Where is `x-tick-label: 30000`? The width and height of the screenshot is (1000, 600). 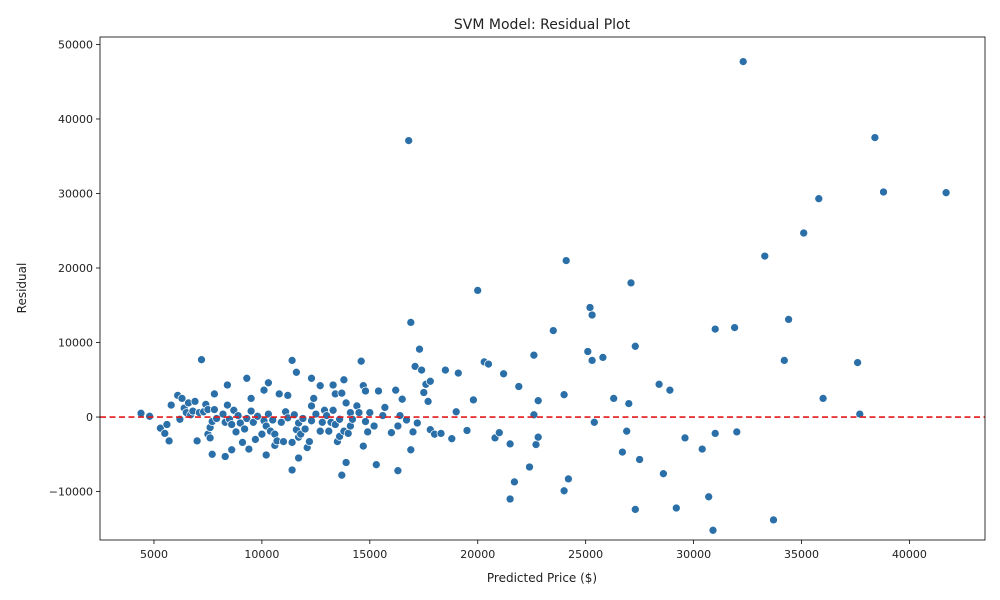
x-tick-label: 30000 is located at coordinates (693, 554).